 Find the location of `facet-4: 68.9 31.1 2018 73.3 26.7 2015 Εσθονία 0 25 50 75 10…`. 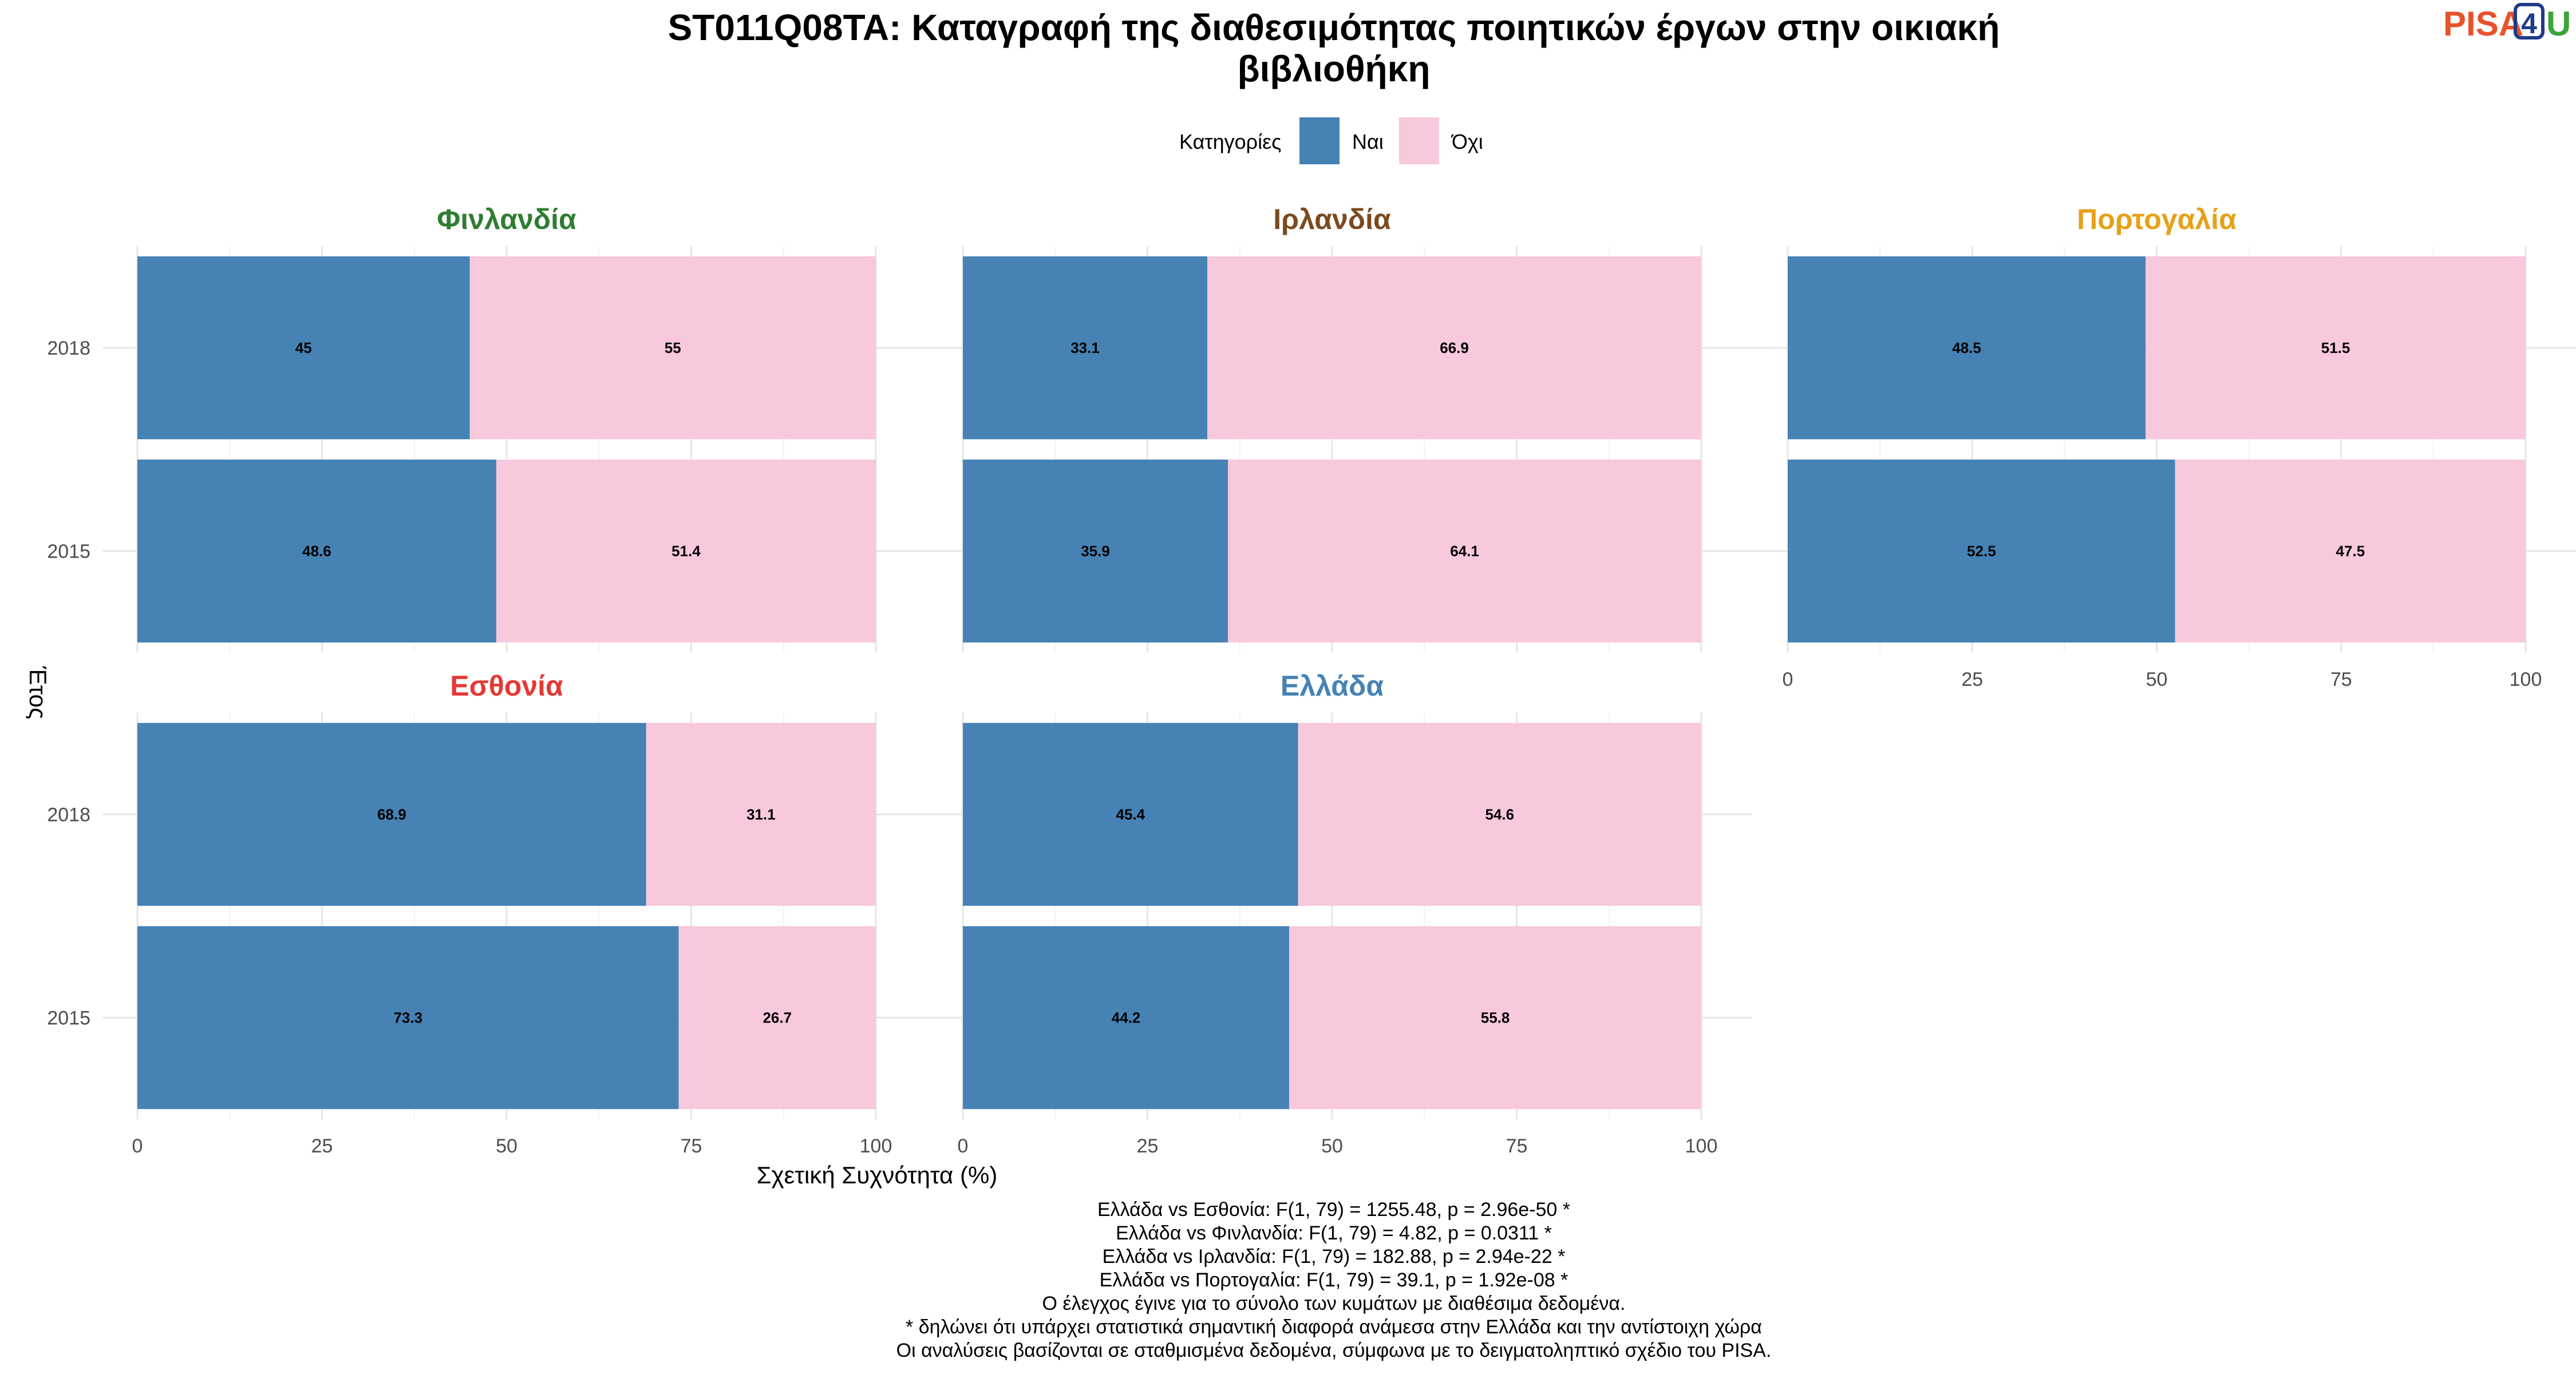

facet-4: 68.9 31.1 2018 73.3 26.7 2015 Εσθονία 0 25 50 75 10… is located at coordinates (487, 913).